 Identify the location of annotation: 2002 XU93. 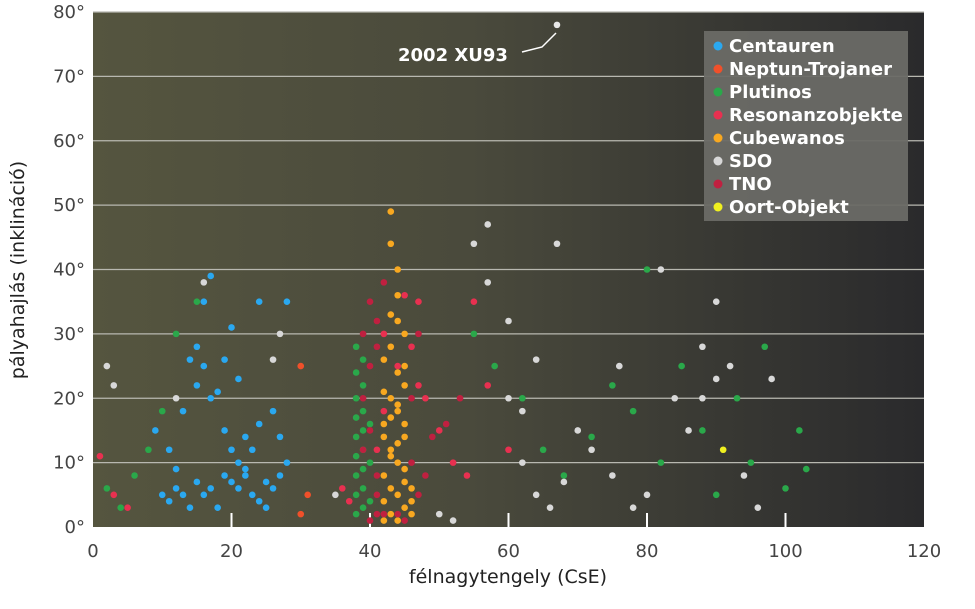
(479, 43).